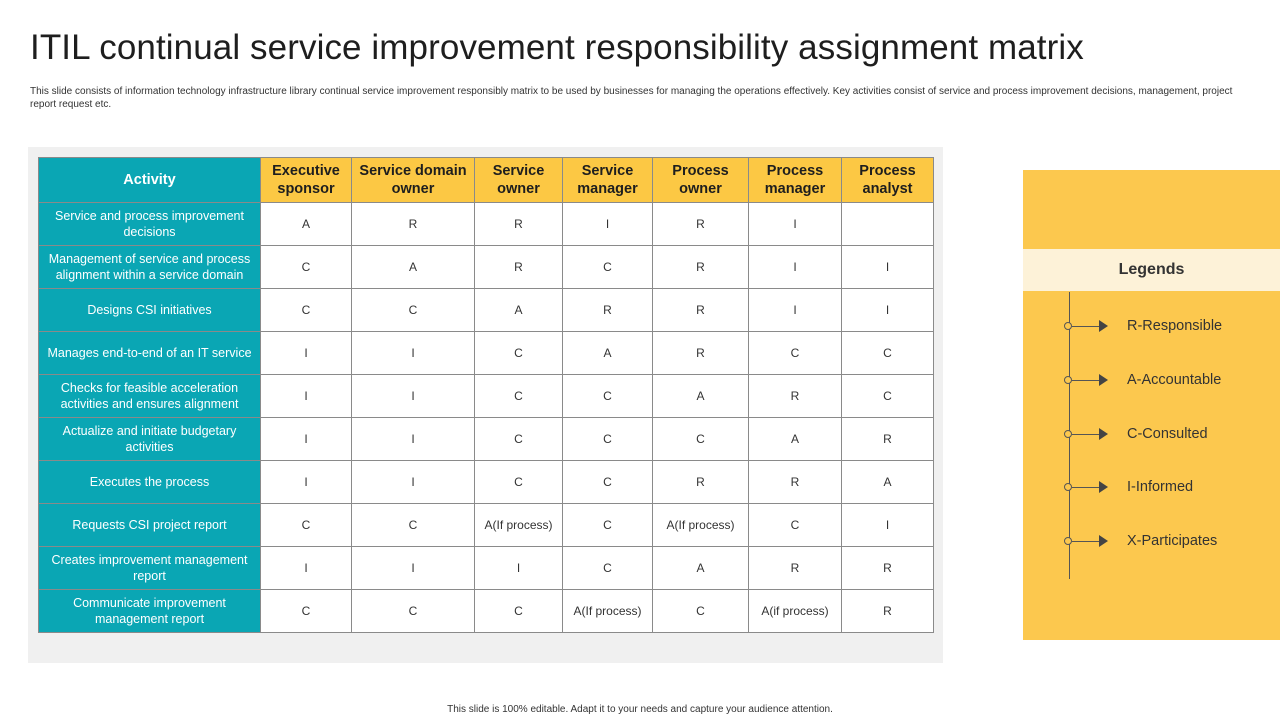  What do you see at coordinates (795, 611) in the screenshot?
I see `raci-cell: A(if process)` at bounding box center [795, 611].